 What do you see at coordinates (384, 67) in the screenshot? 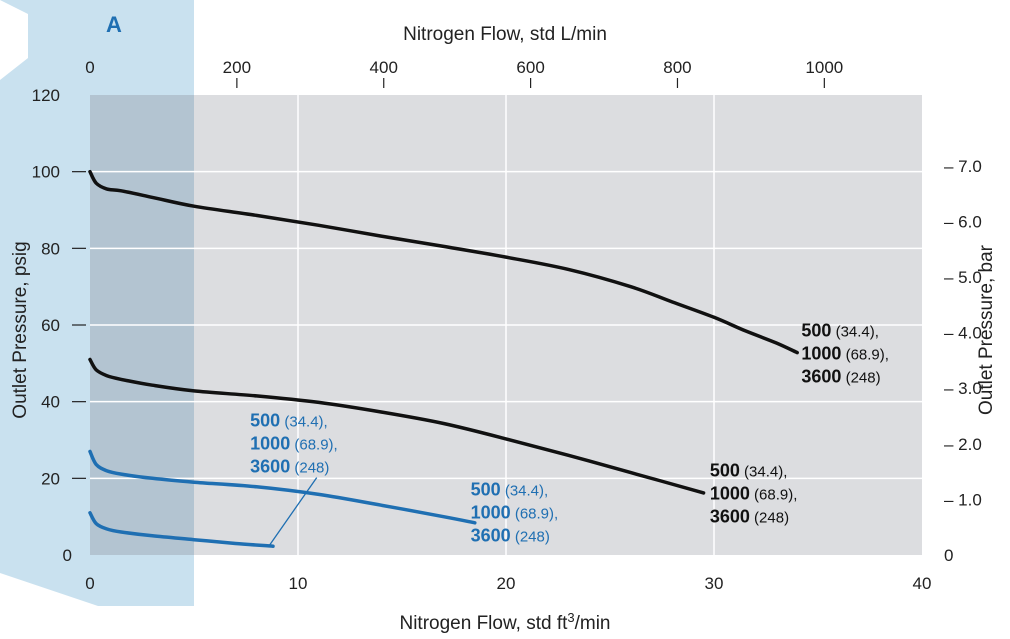
I see `top-tick-label: 400` at bounding box center [384, 67].